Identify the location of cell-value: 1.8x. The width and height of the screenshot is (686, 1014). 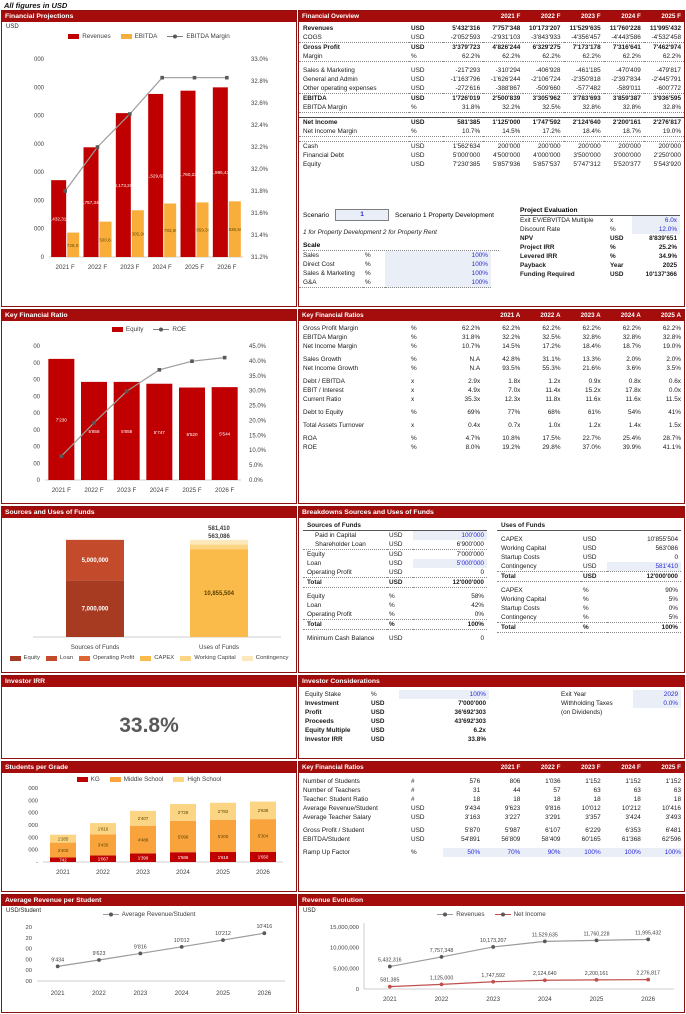
(514, 381).